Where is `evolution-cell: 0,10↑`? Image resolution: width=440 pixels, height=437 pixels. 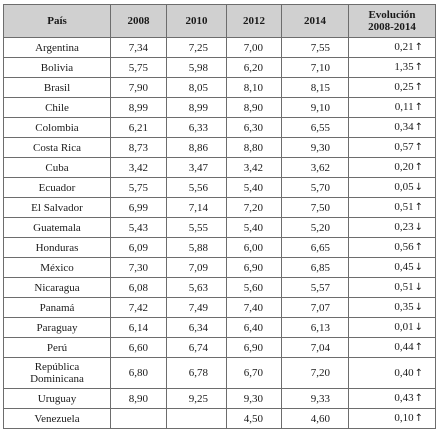
evolution-cell: 0,10↑ is located at coordinates (392, 418).